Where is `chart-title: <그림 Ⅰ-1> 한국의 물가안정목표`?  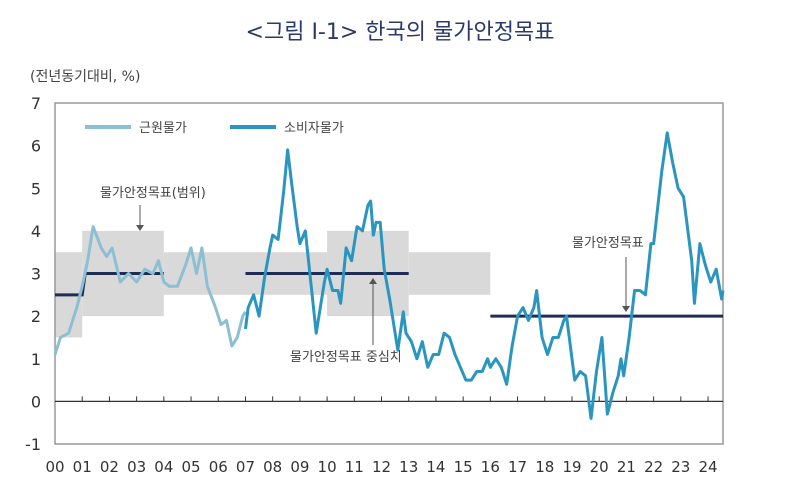
chart-title: <그림 Ⅰ-1> 한국의 물가안정목표 is located at coordinates (400, 32).